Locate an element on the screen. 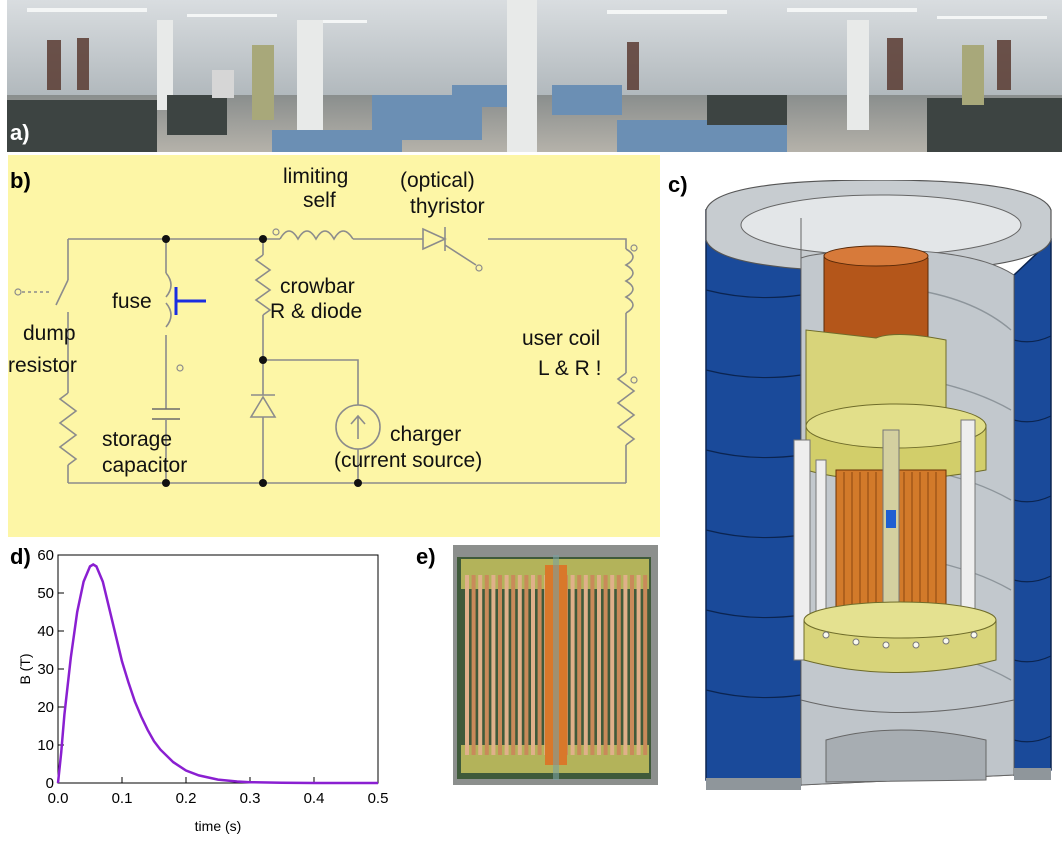  x-tick-label: 0.2 is located at coordinates (186, 798).